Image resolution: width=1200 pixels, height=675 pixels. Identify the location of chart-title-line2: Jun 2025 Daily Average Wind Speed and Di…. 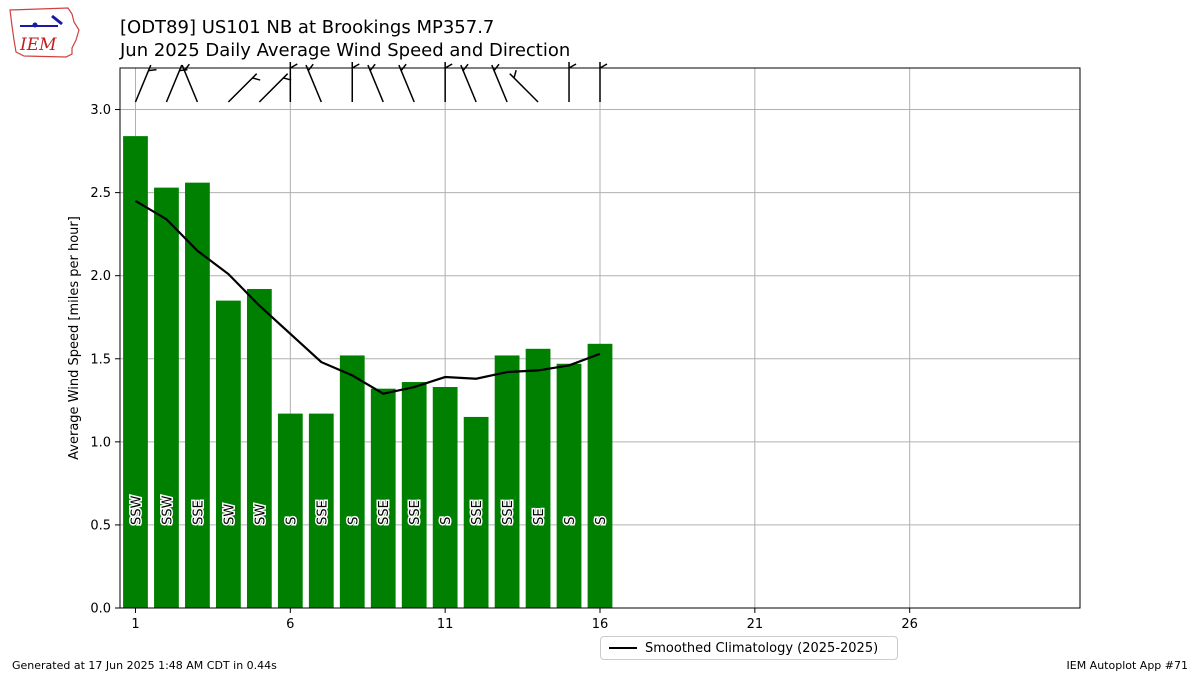
(345, 50).